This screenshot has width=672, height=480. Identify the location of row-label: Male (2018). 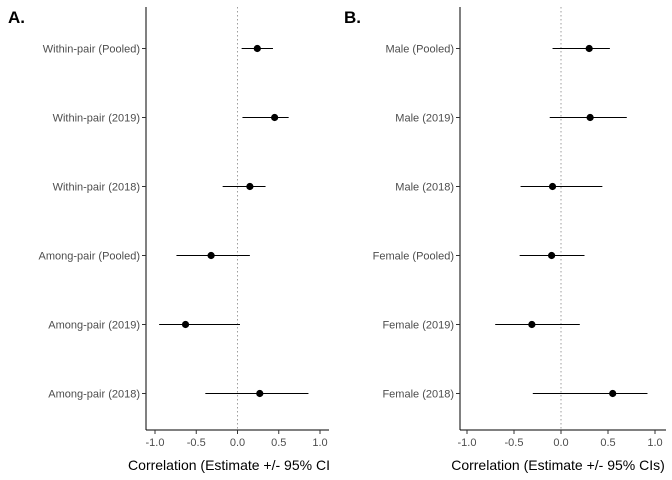
(424, 188).